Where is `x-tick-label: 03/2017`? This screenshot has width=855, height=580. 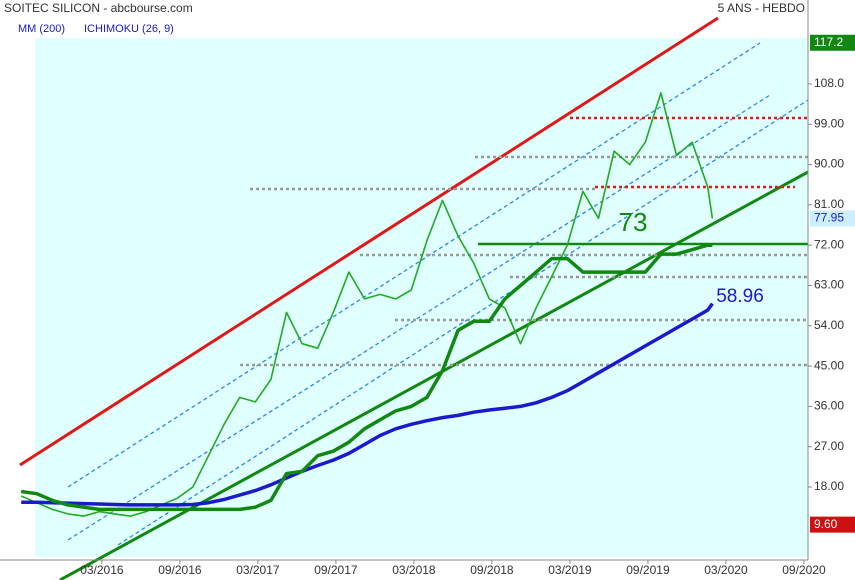
x-tick-label: 03/2017 is located at coordinates (258, 570).